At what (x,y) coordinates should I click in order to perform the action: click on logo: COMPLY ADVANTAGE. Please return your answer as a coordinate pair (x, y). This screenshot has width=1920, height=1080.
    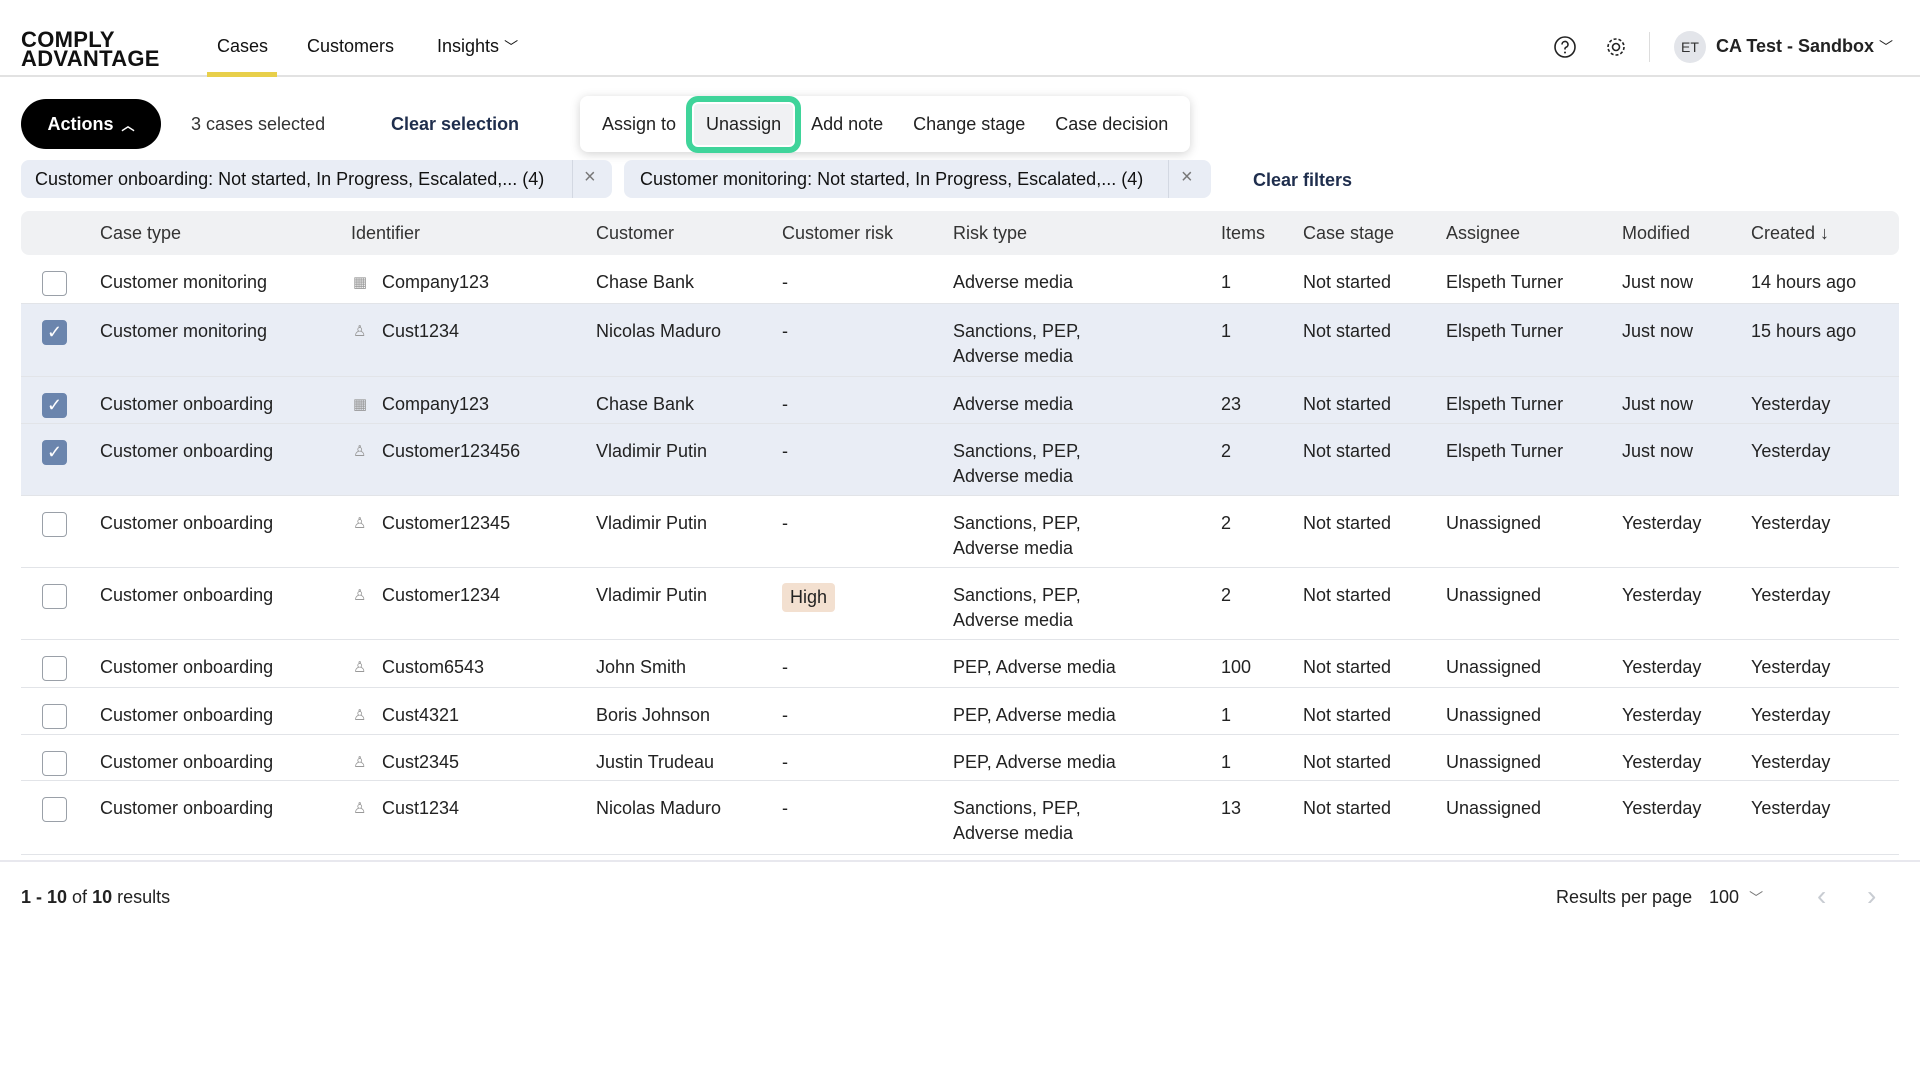
    Looking at the image, I should click on (90, 49).